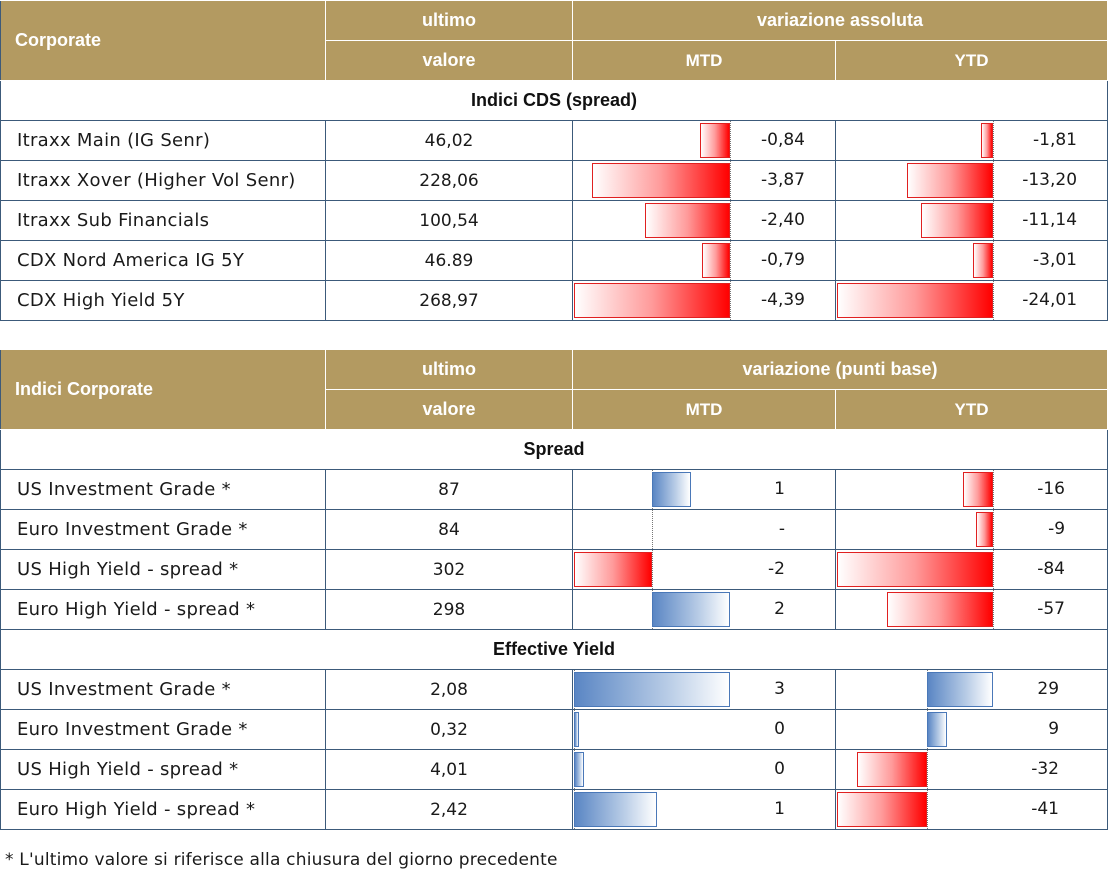 The image size is (1108, 883). Describe the element at coordinates (704, 609) in the screenshot. I see `change-cell: 2` at that location.